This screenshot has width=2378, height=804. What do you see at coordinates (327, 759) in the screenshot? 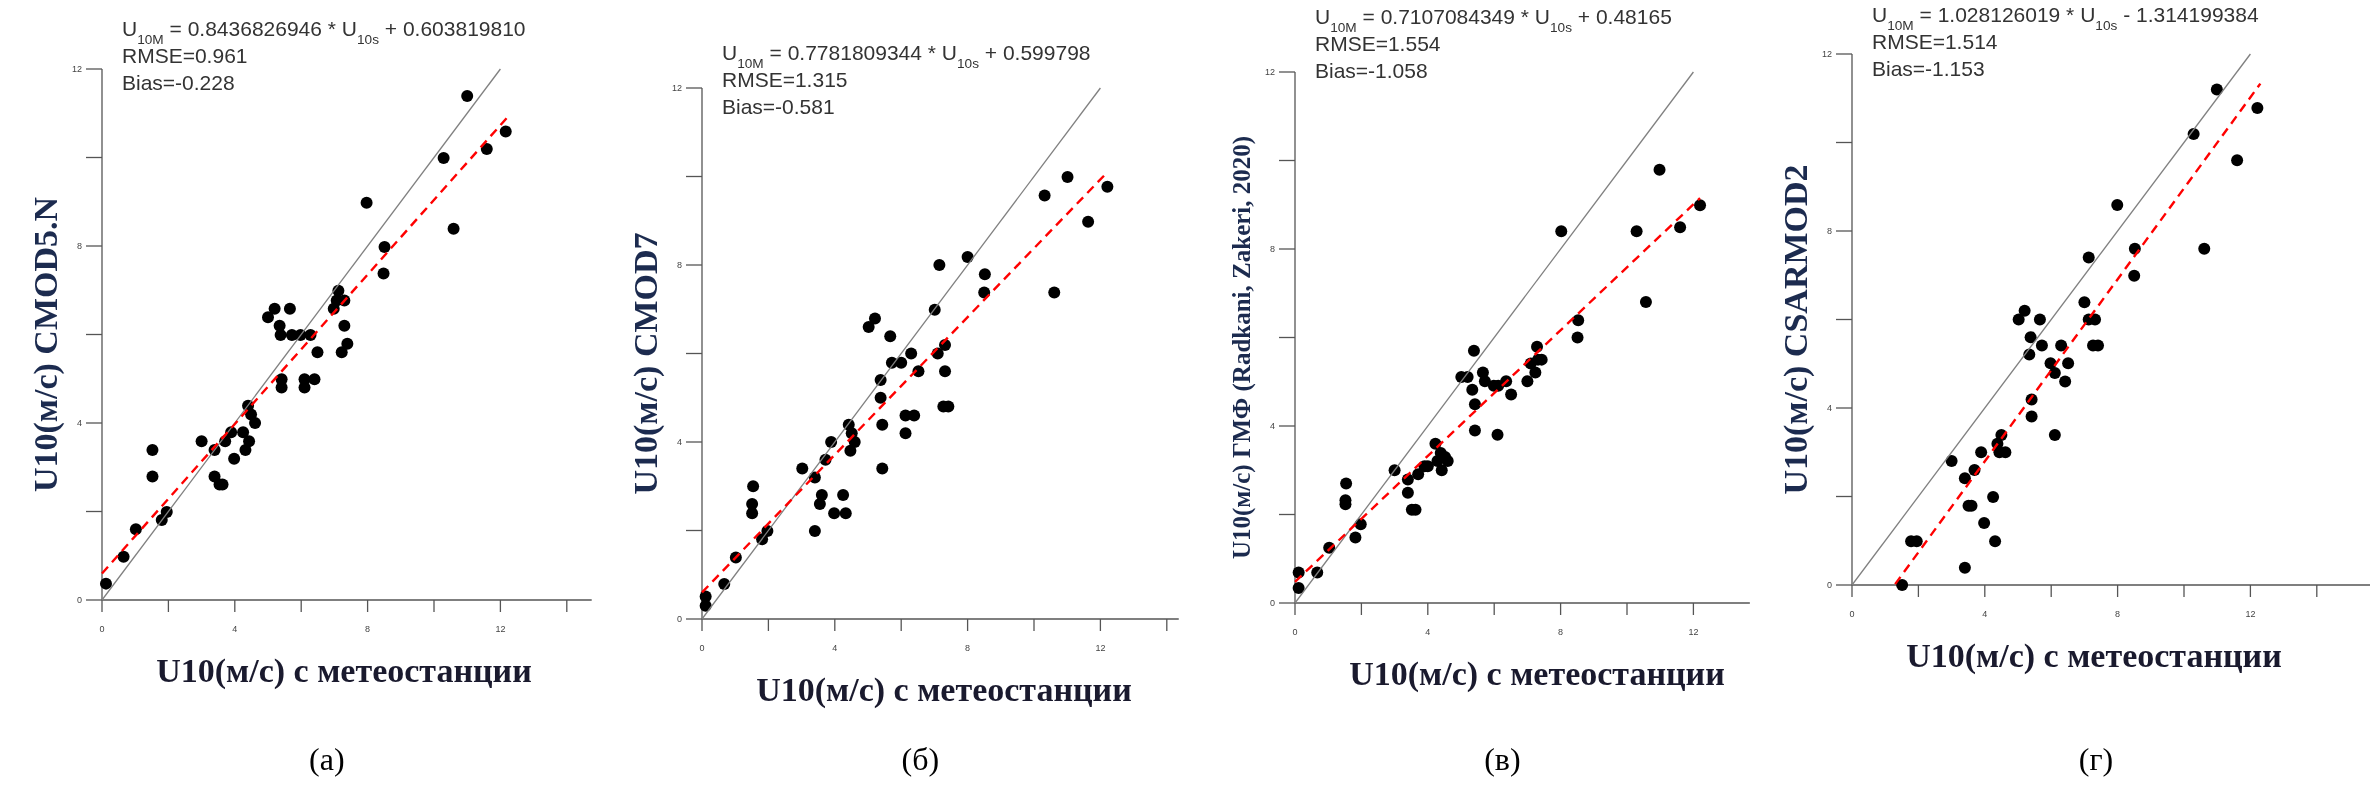
I see `text: (a)` at bounding box center [327, 759].